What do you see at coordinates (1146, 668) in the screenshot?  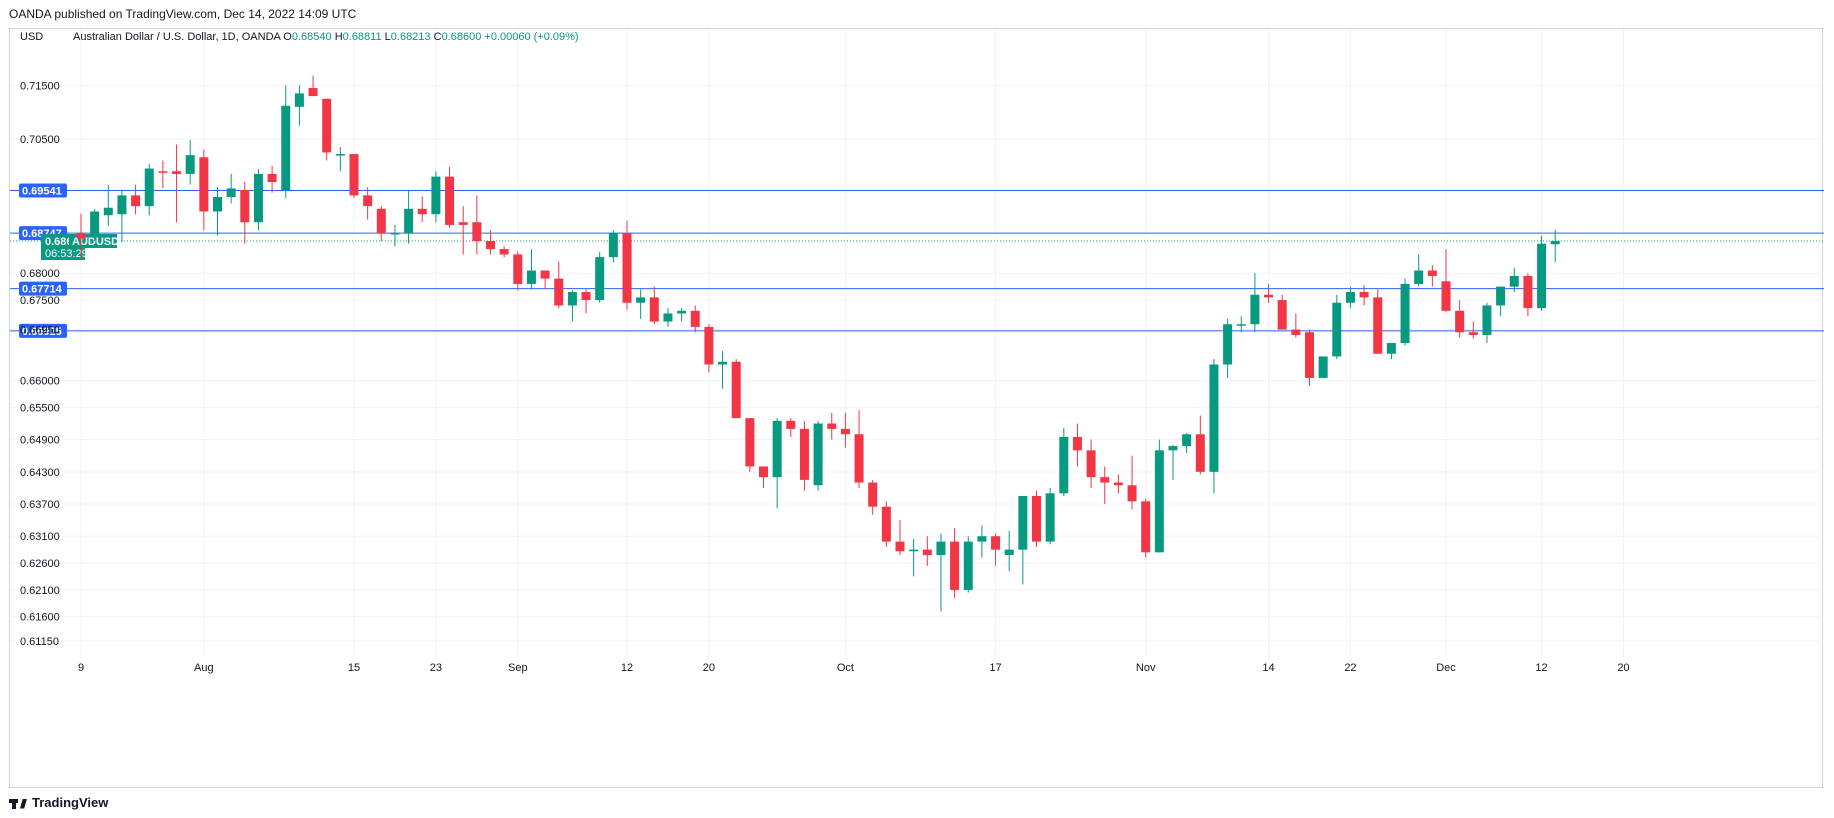 I see `x-tick-label: Nov` at bounding box center [1146, 668].